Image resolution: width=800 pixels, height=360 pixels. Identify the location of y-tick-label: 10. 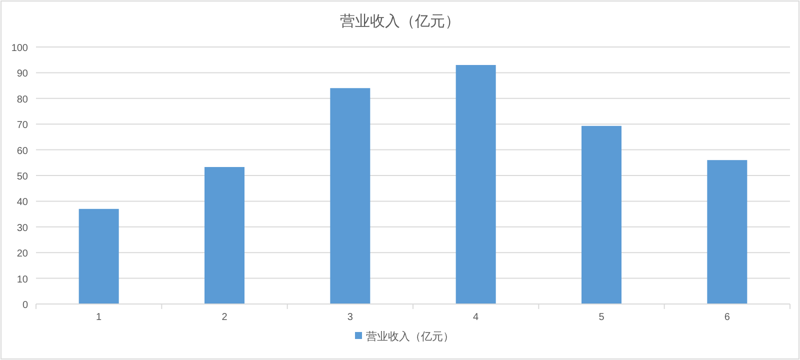
(22, 280).